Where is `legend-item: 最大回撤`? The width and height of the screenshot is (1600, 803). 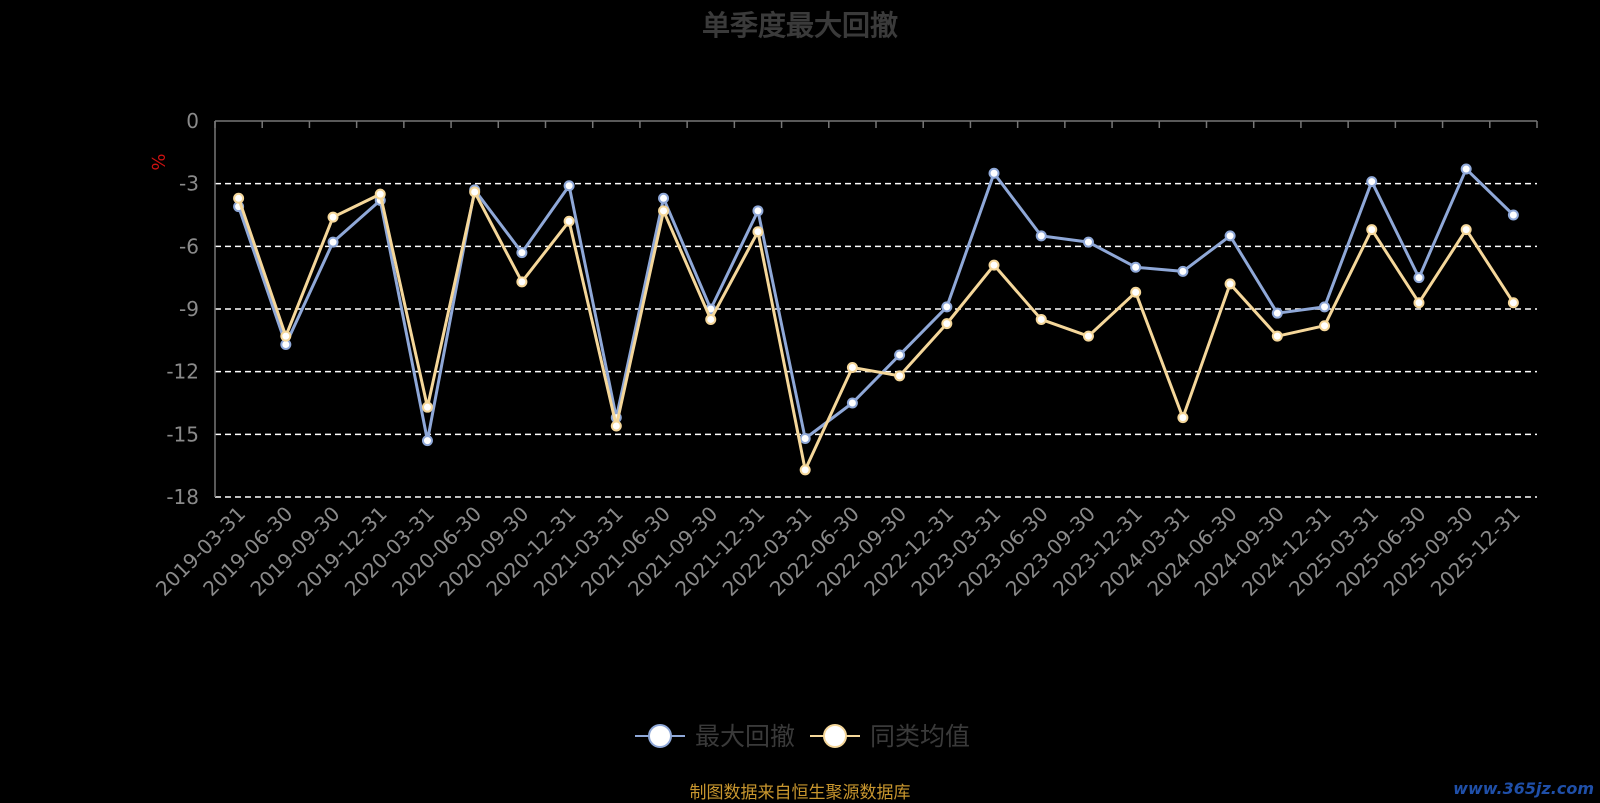 legend-item: 最大回撤 is located at coordinates (715, 736).